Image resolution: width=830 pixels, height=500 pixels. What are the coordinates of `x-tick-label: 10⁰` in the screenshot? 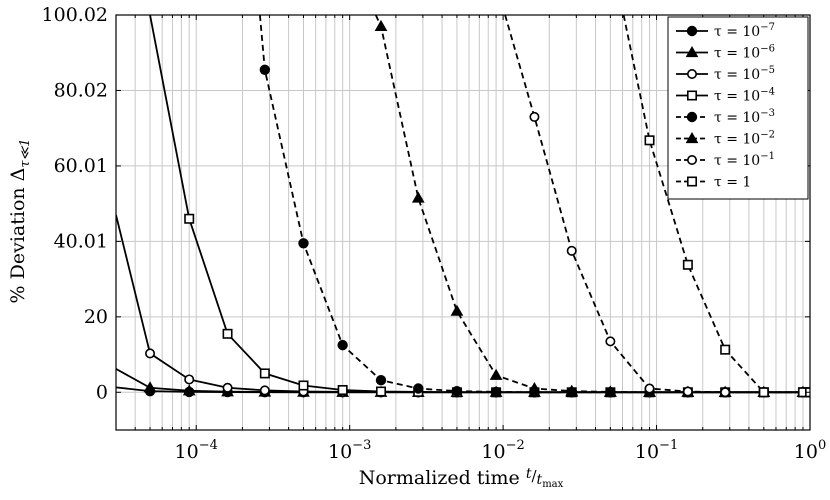 It's located at (810, 450).